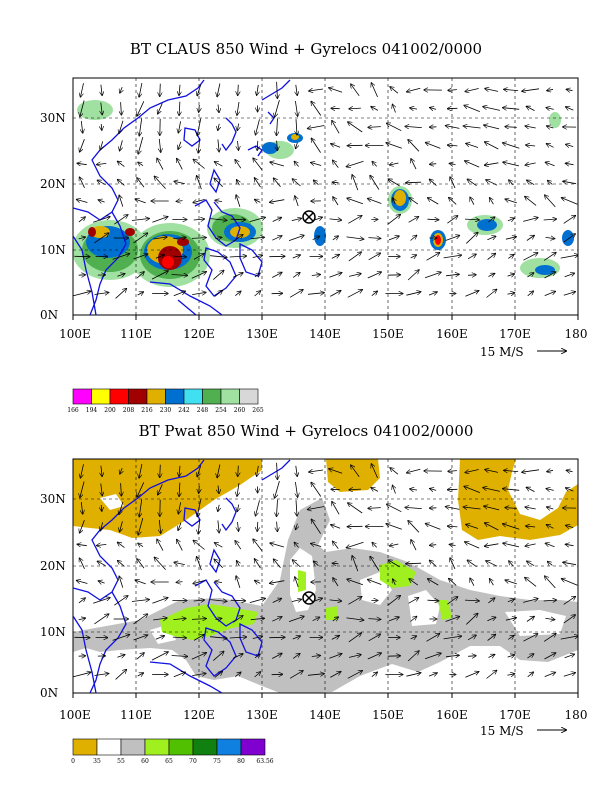 The height and width of the screenshot is (792, 612). Describe the element at coordinates (502, 731) in the screenshot. I see `wind-scale-label: 15 M/S` at that location.